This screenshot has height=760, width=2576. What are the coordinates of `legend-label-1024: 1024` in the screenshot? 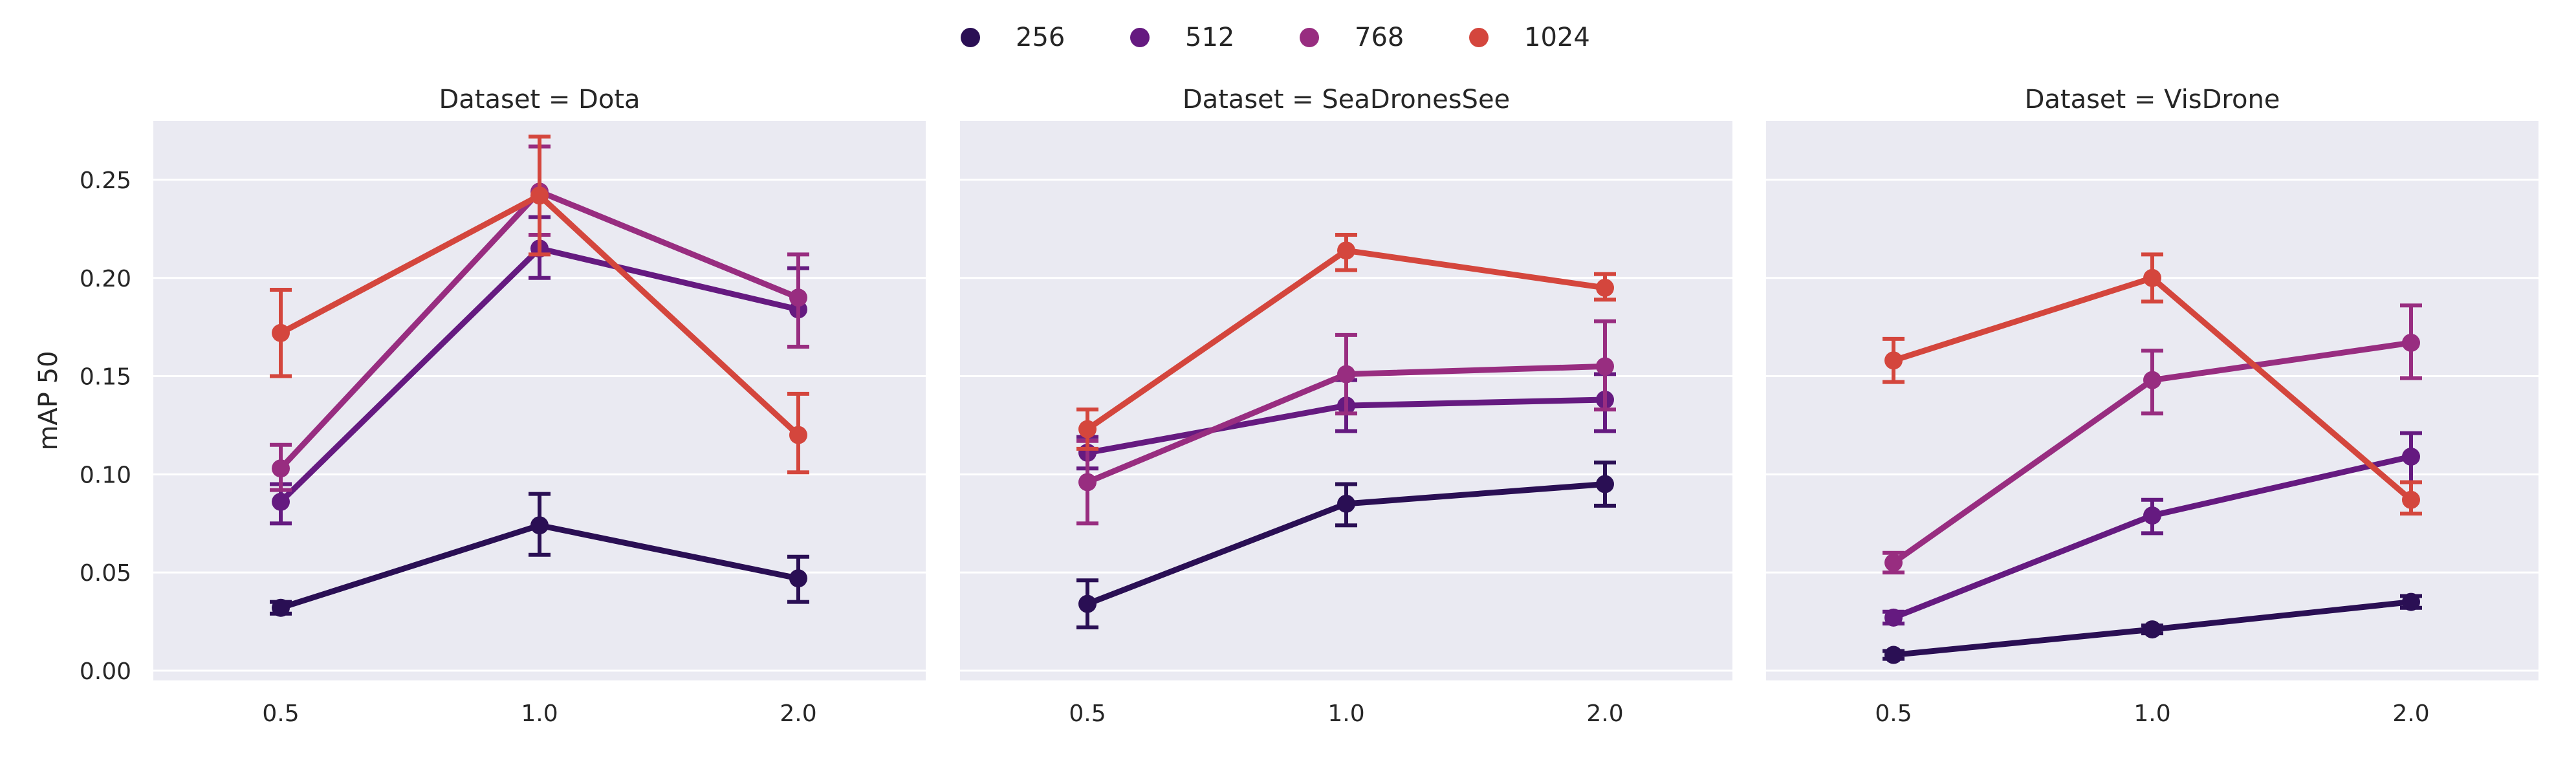 It's located at (1557, 37).